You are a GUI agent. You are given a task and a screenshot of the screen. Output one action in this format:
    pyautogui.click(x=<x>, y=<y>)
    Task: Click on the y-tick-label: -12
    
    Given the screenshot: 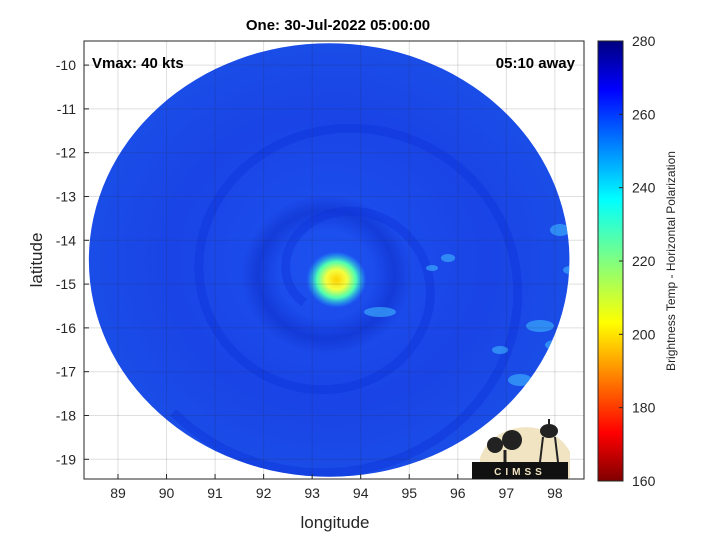 What is the action you would take?
    pyautogui.click(x=66, y=153)
    